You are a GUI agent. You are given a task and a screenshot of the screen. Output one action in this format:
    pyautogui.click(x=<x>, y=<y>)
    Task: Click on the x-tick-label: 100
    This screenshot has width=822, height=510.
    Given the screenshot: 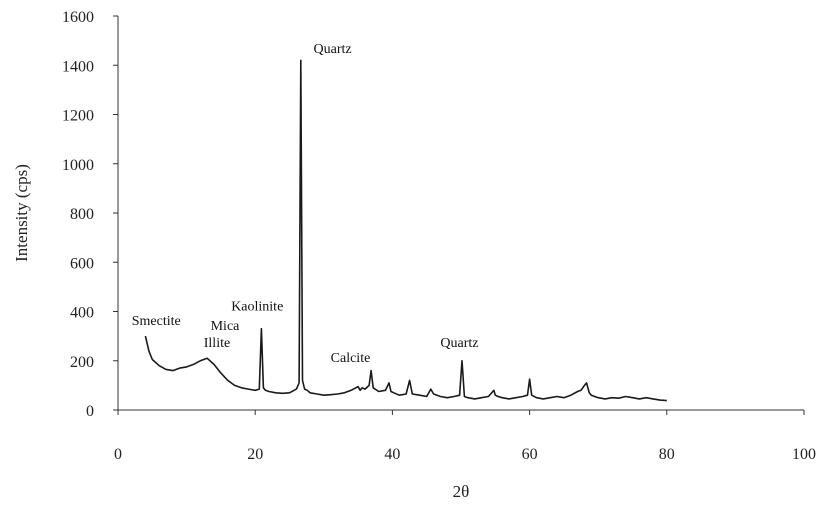 What is the action you would take?
    pyautogui.click(x=804, y=454)
    